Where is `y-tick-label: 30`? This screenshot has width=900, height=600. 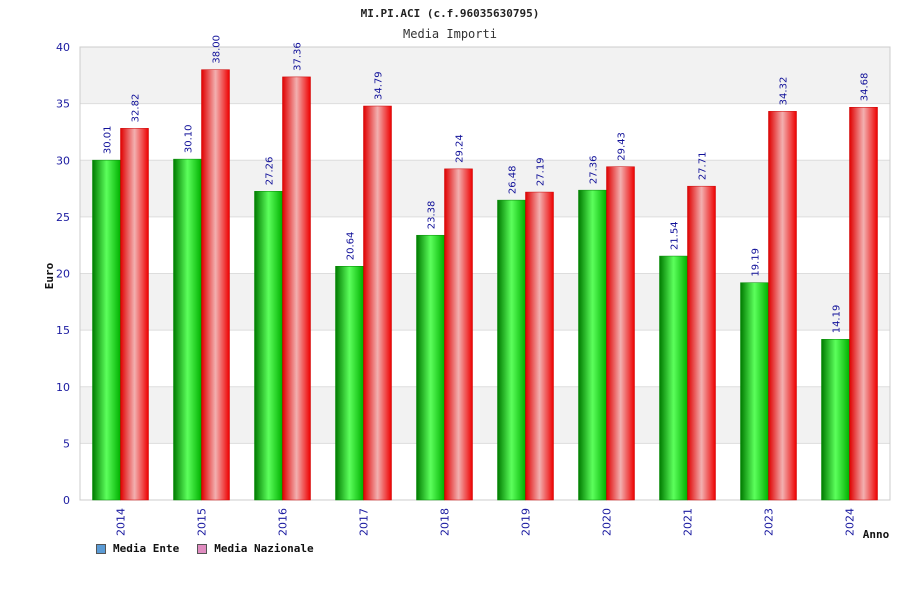
y-tick-label: 30 is located at coordinates (63, 160).